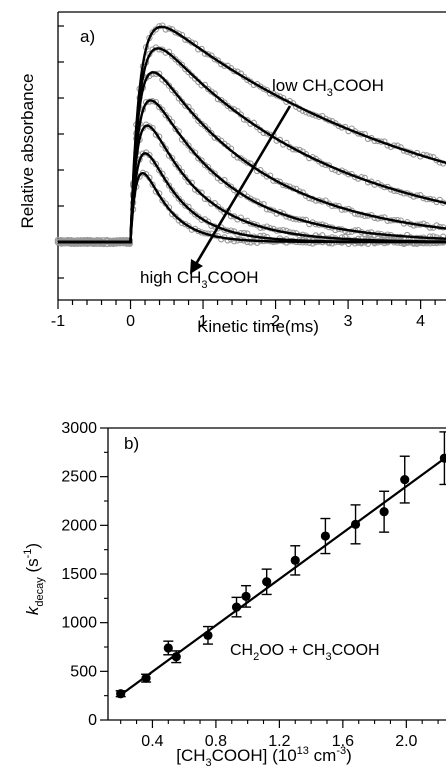 The height and width of the screenshot is (772, 446). Describe the element at coordinates (79, 623) in the screenshot. I see `panel-b-y-tick-label: 1000` at that location.